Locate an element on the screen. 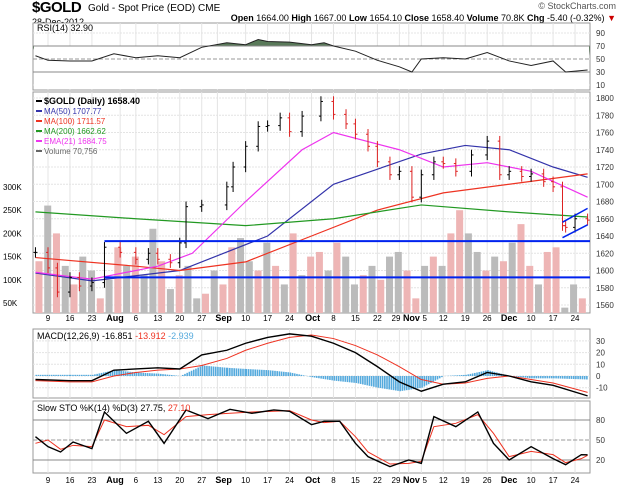  xtick-label: 13 is located at coordinates (157, 480).